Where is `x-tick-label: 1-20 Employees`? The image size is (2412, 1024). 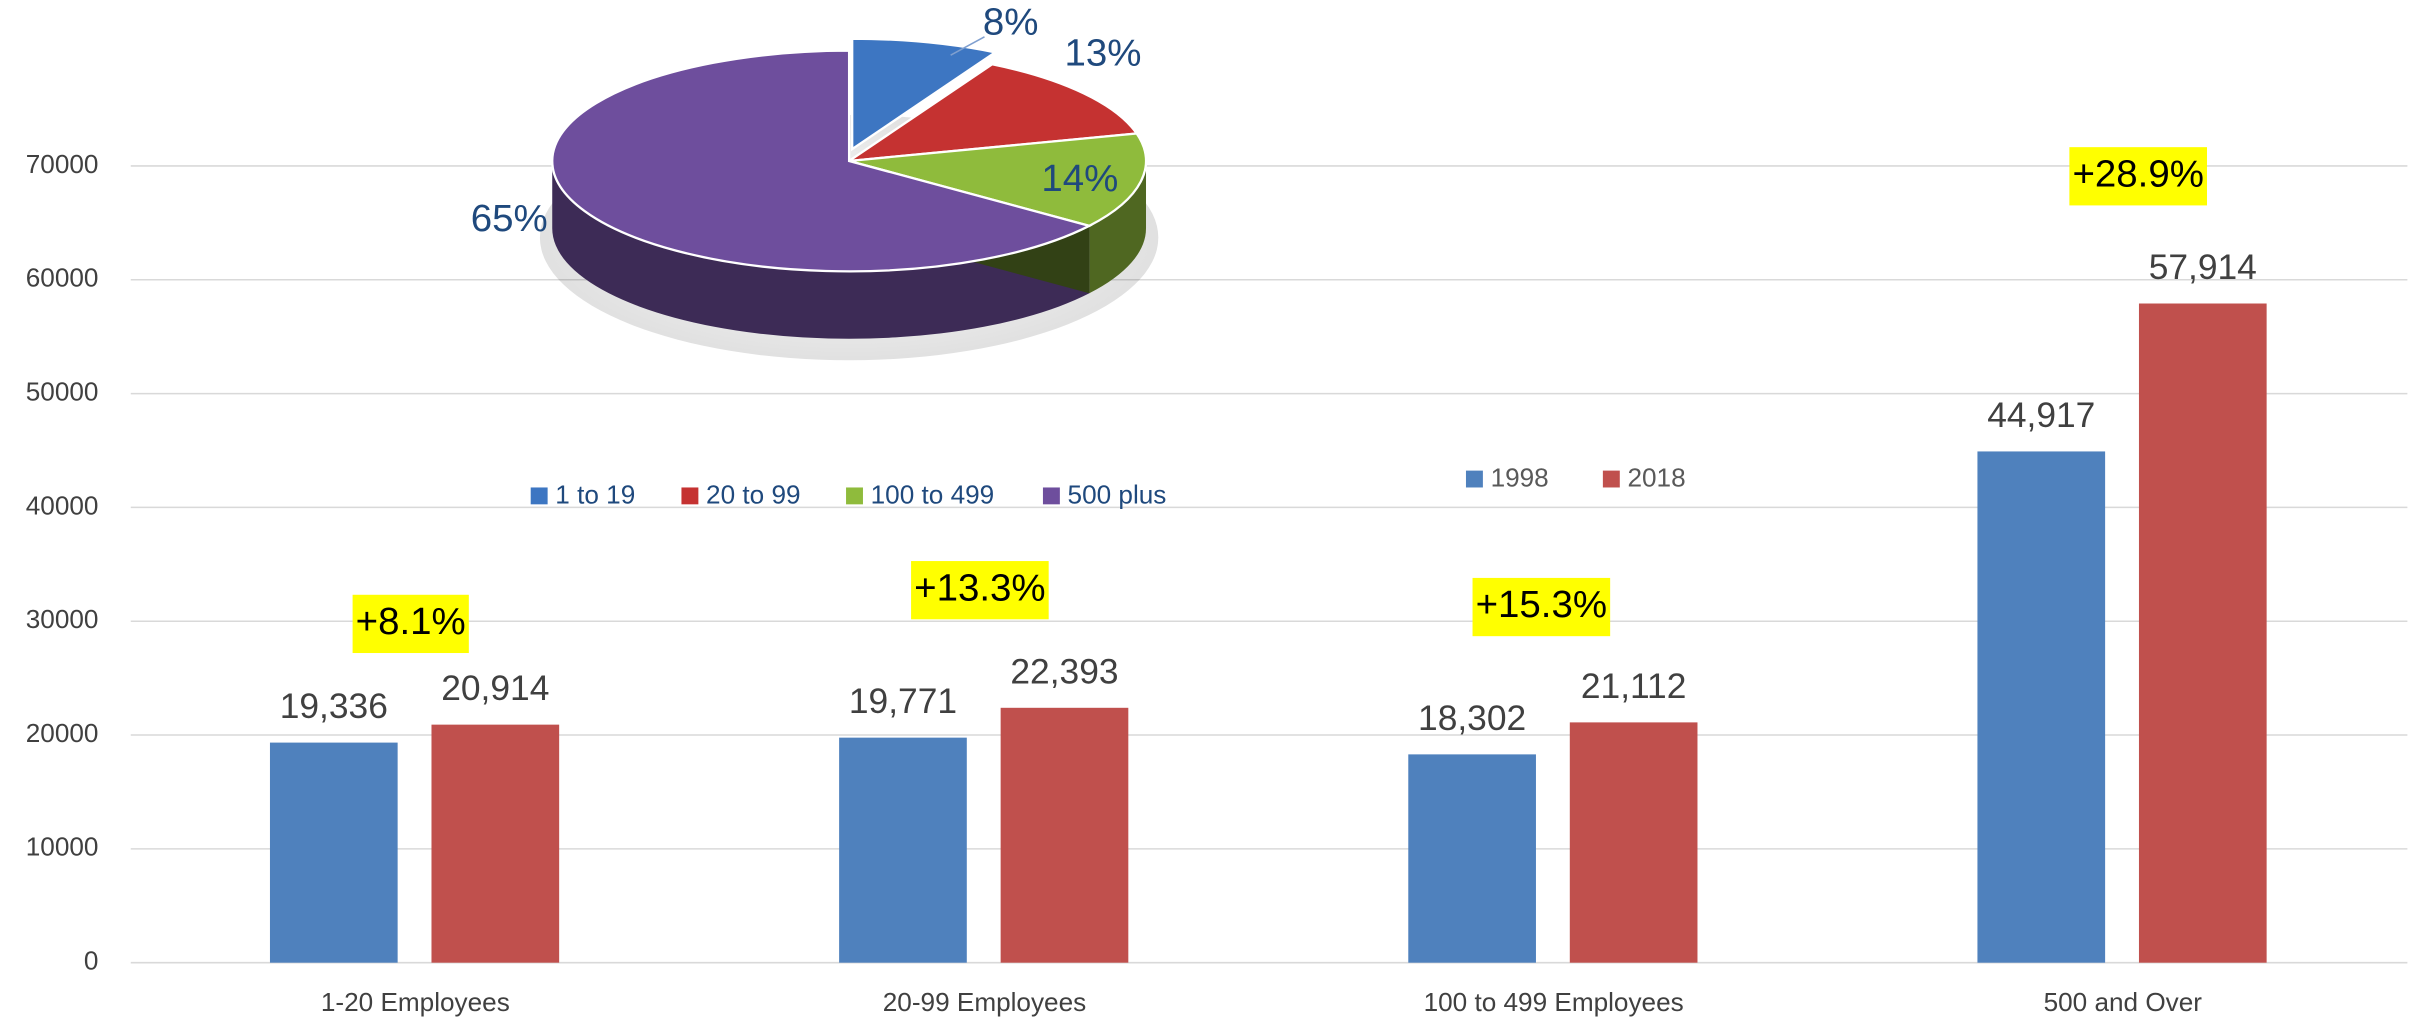 x-tick-label: 1-20 Employees is located at coordinates (415, 1002).